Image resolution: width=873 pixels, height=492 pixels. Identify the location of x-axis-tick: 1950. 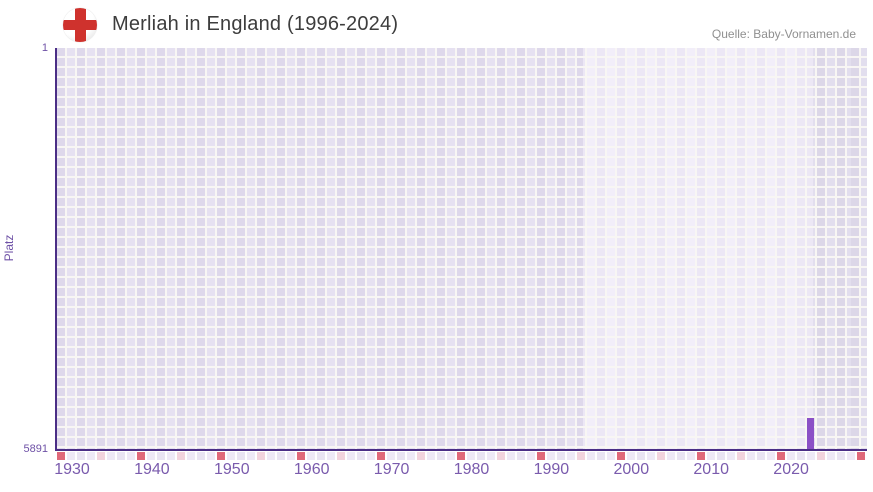
(232, 469).